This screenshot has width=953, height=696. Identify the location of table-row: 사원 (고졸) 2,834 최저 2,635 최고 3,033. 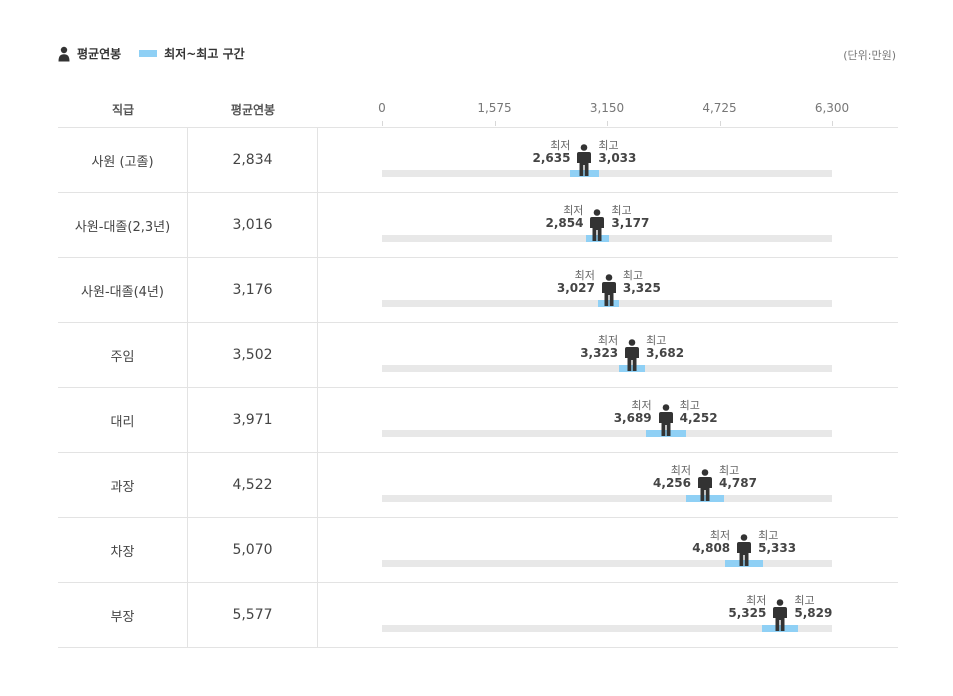
(478, 160).